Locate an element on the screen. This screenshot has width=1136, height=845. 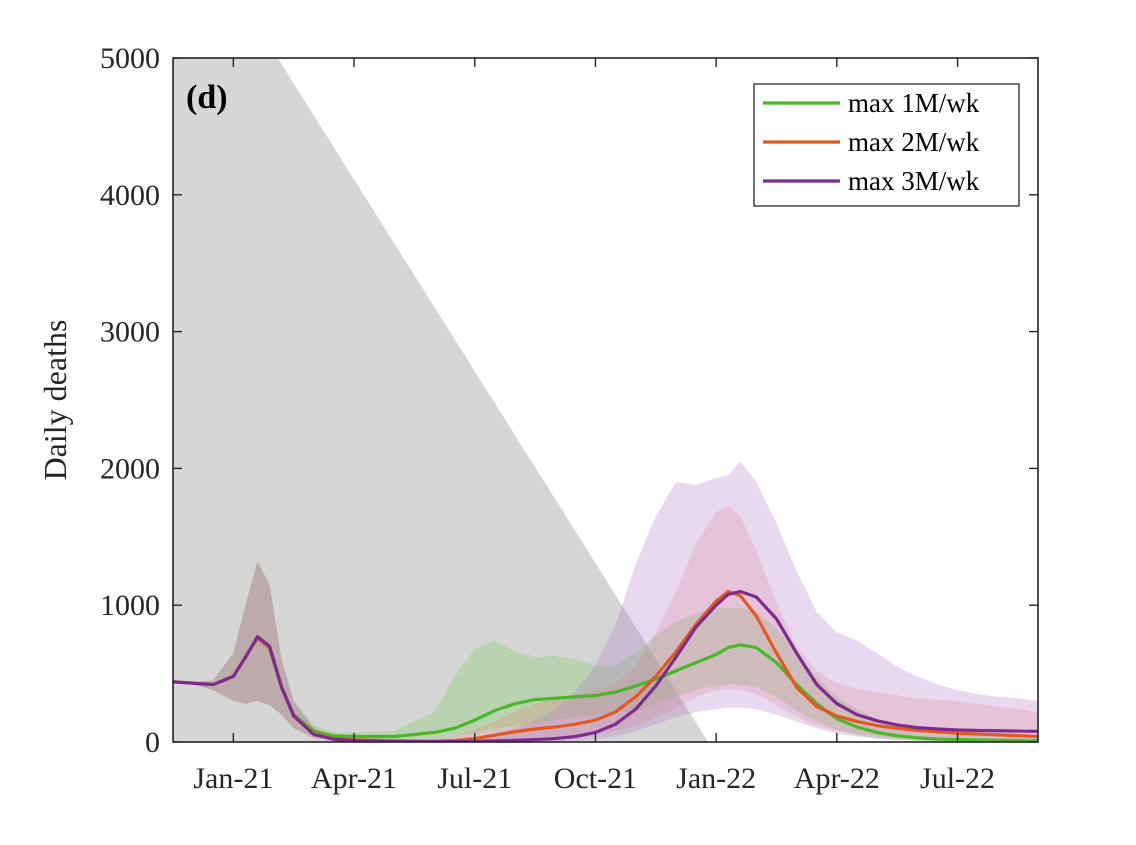
y-tick-label: 3000 is located at coordinates (130, 332).